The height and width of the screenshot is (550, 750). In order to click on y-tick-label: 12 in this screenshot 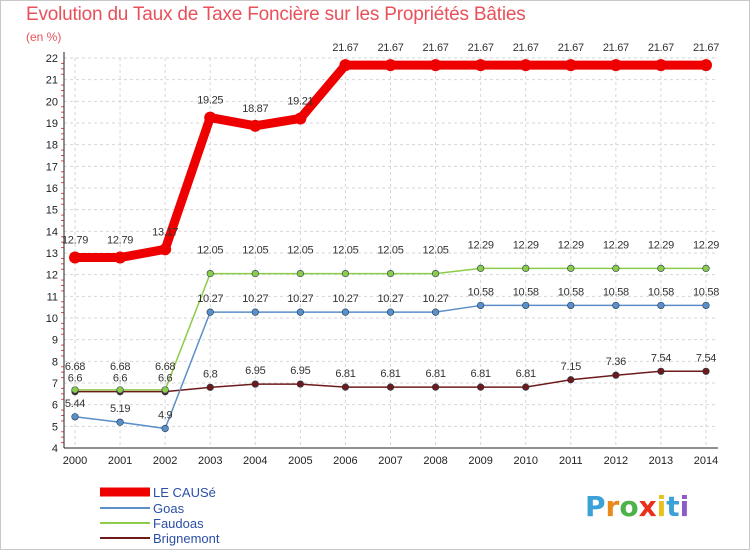, I will do `click(52, 276)`.